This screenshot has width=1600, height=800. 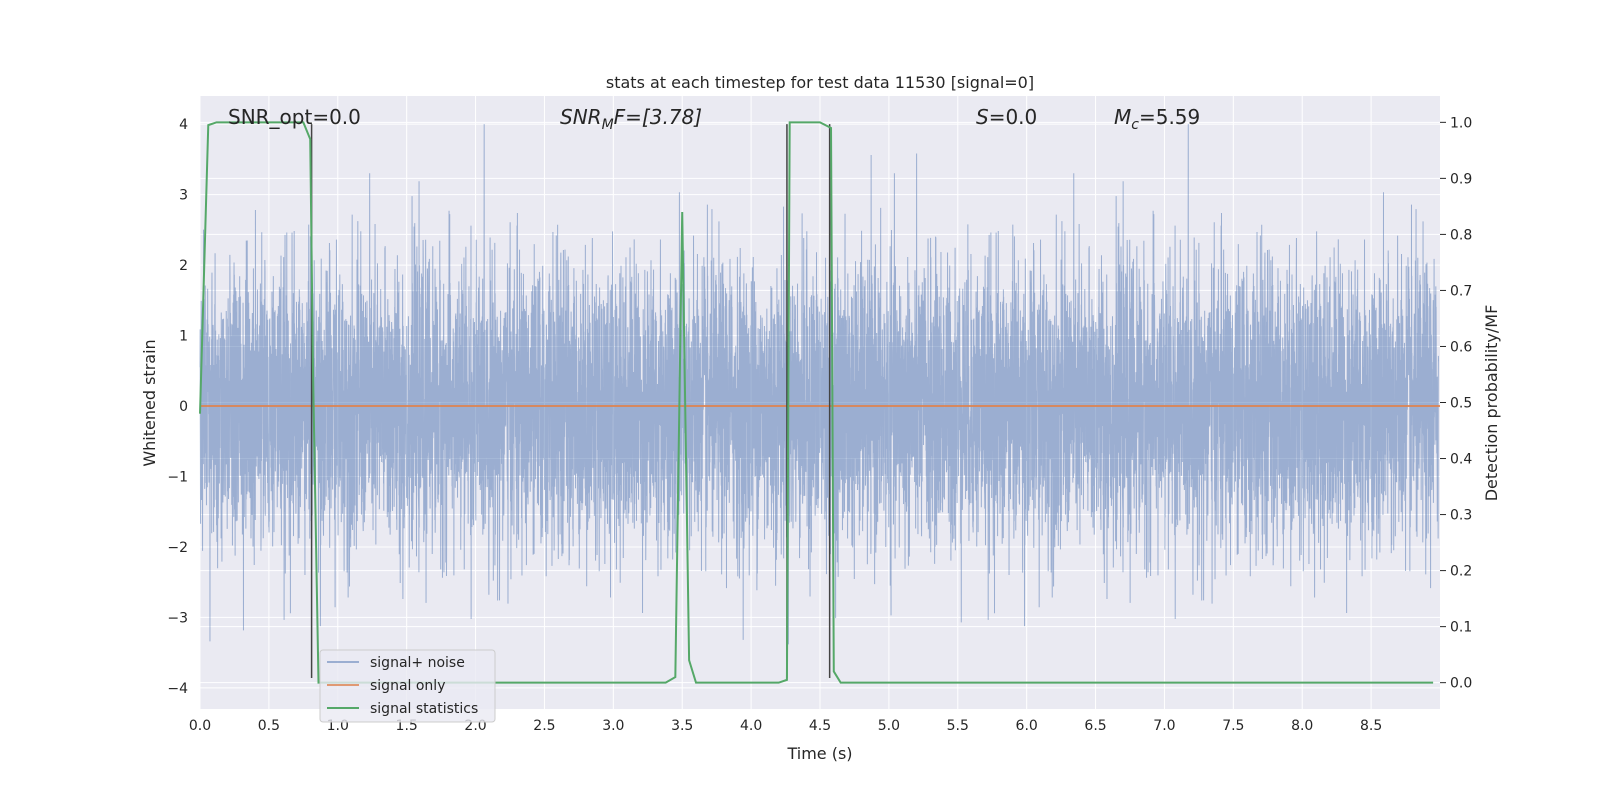 What do you see at coordinates (544, 726) in the screenshot?
I see `x-tick-label-5: 2.5` at bounding box center [544, 726].